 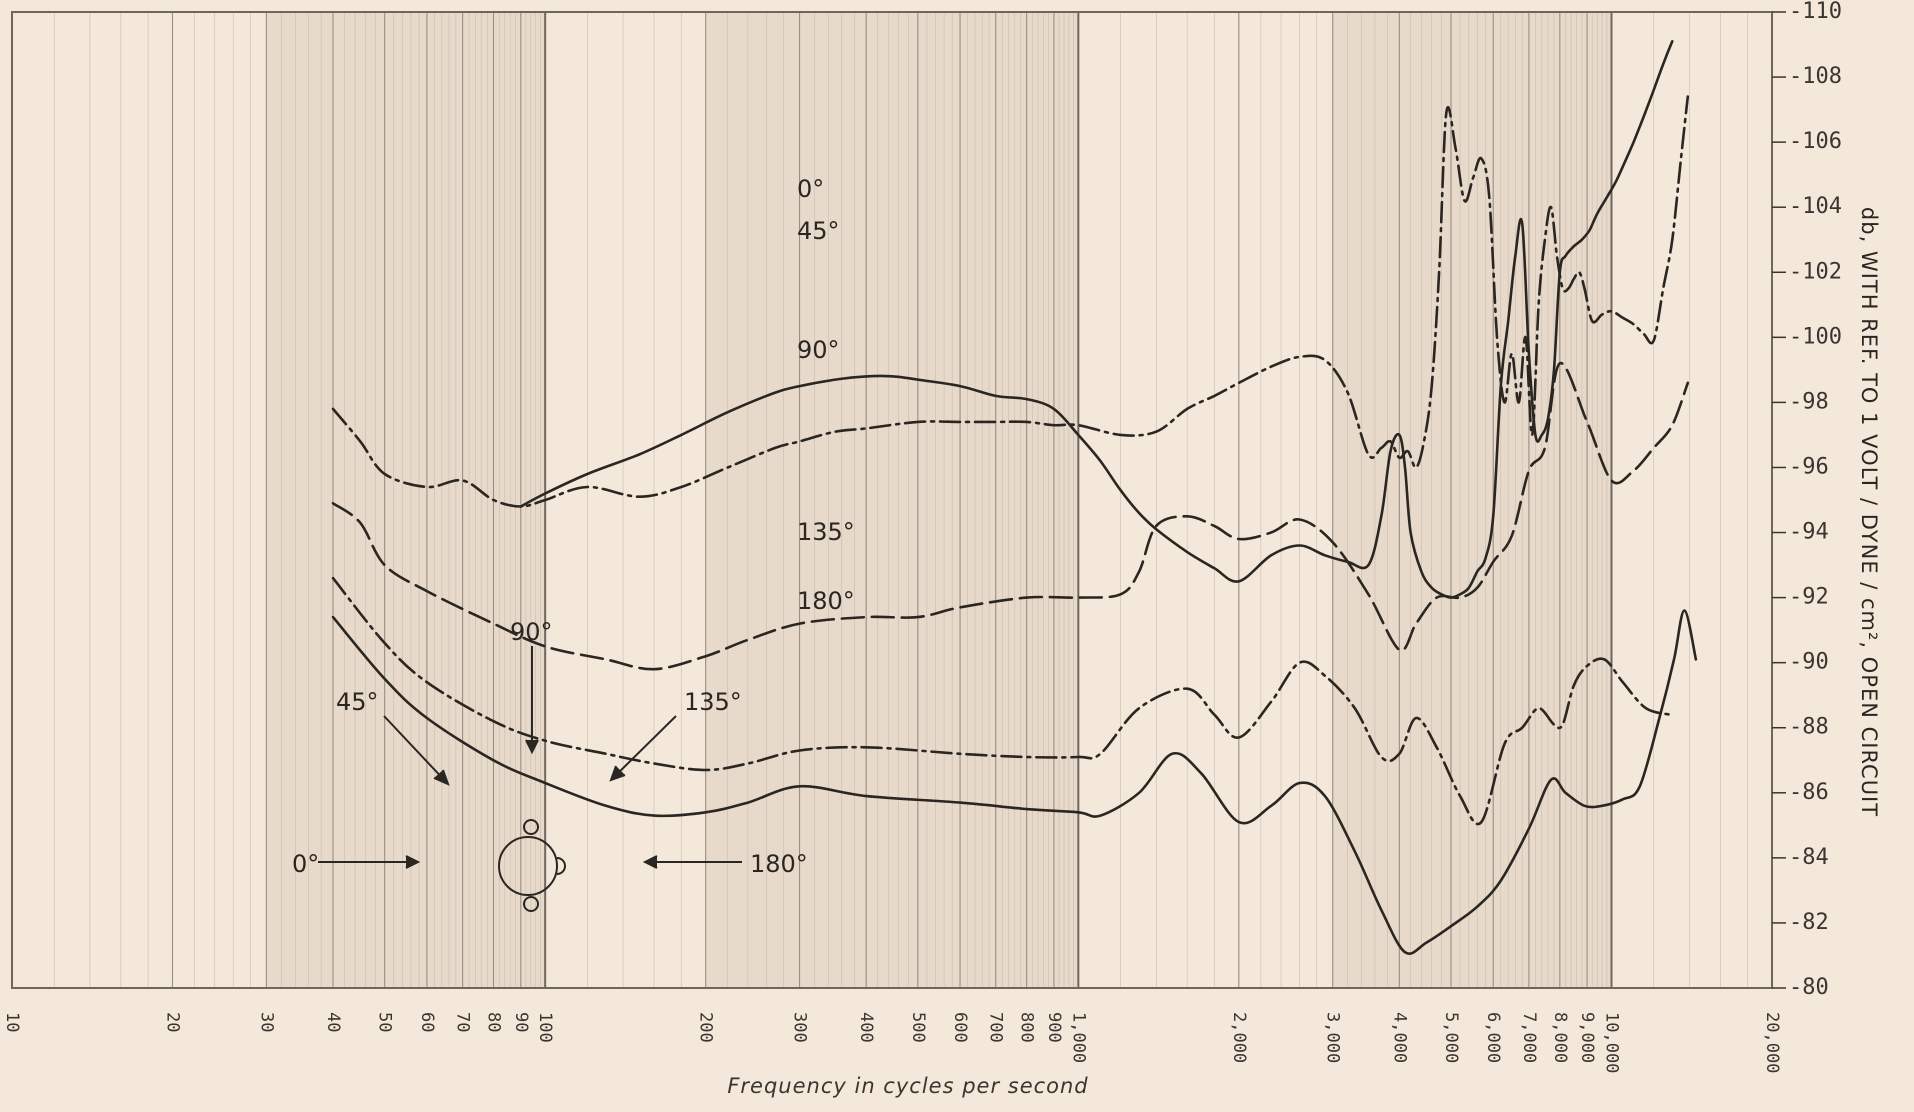 I want to click on x-tick-label: 600, so click(x=960, y=1027).